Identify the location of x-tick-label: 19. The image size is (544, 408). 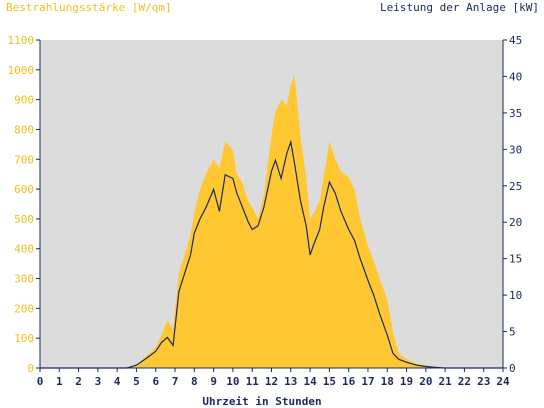
(406, 381).